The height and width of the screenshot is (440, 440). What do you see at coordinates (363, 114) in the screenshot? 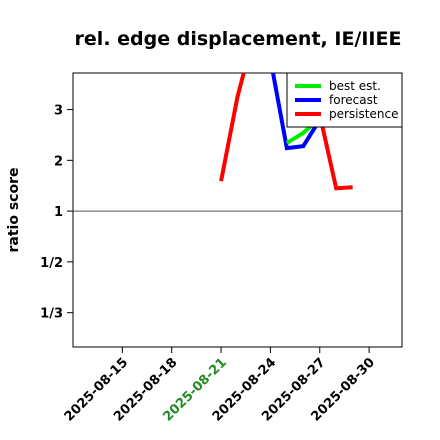
I see `legend-label: persistence` at bounding box center [363, 114].